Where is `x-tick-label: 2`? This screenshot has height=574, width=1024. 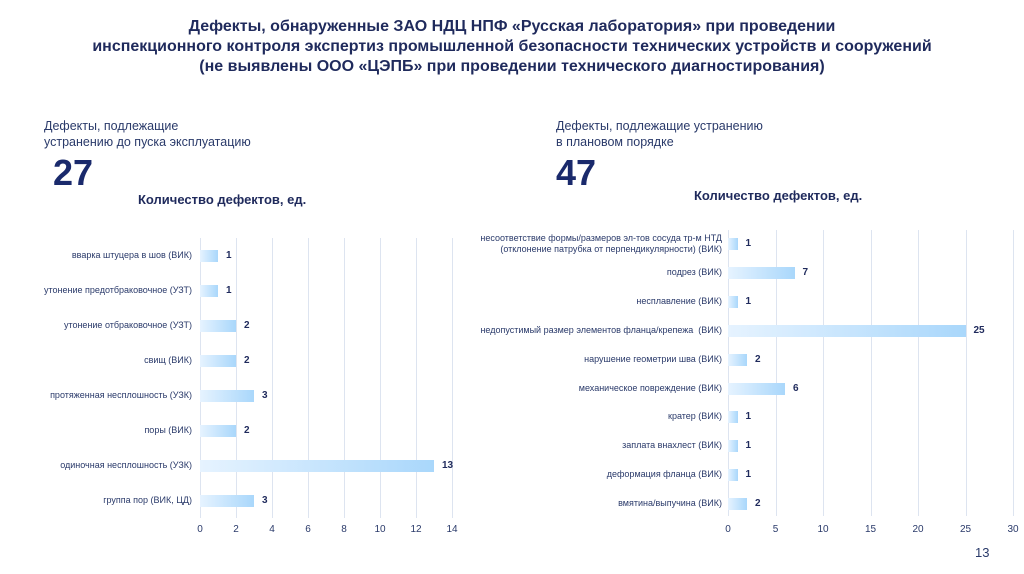
x-tick-label: 2 is located at coordinates (236, 529).